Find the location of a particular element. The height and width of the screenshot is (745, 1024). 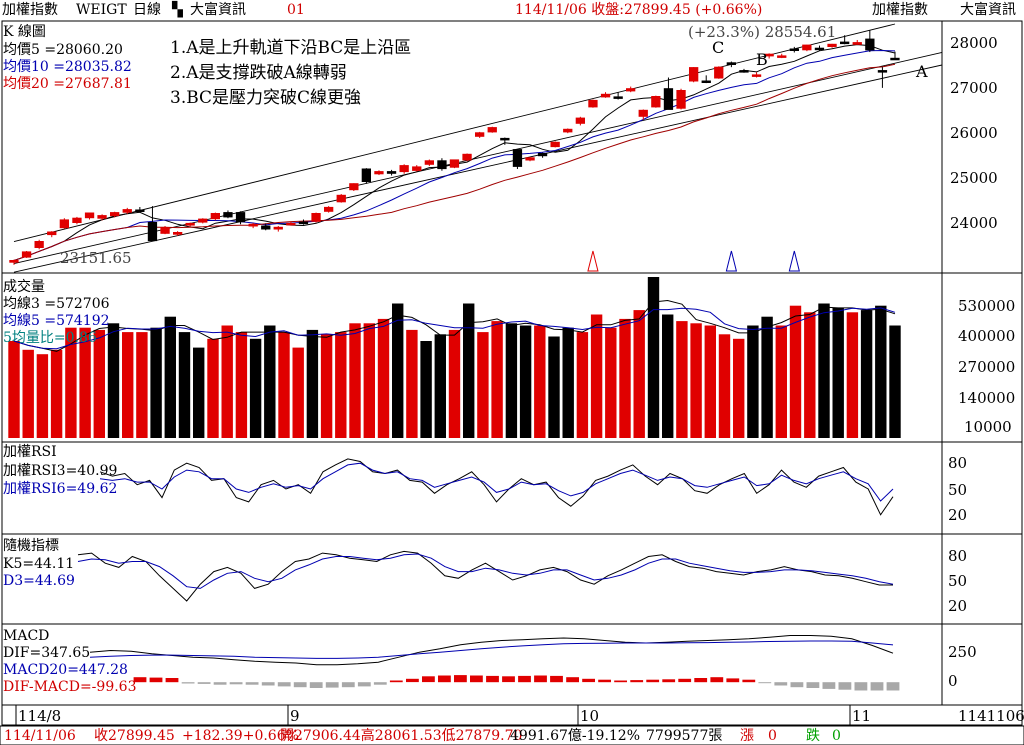

volume-tick: 270000 is located at coordinates (987, 367).